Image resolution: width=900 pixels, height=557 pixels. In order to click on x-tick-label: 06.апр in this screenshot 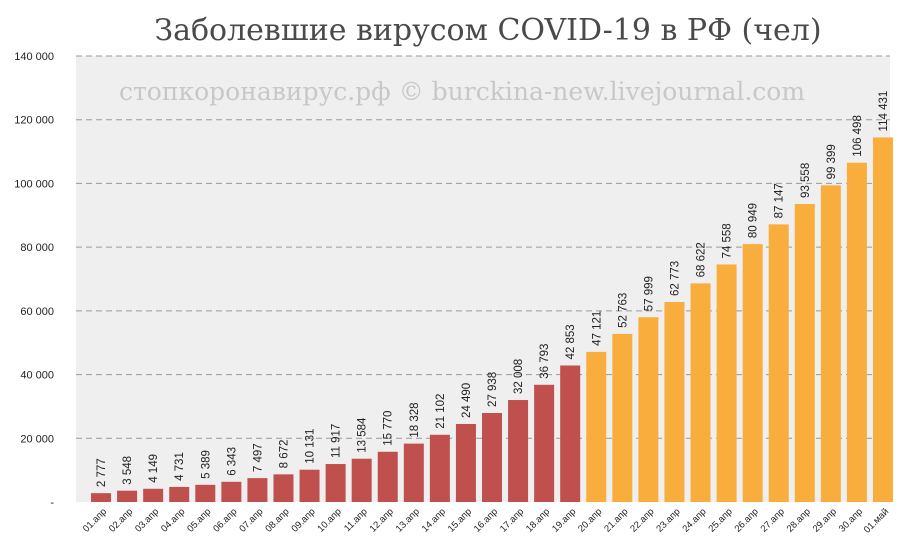, I will do `click(225, 520)`.